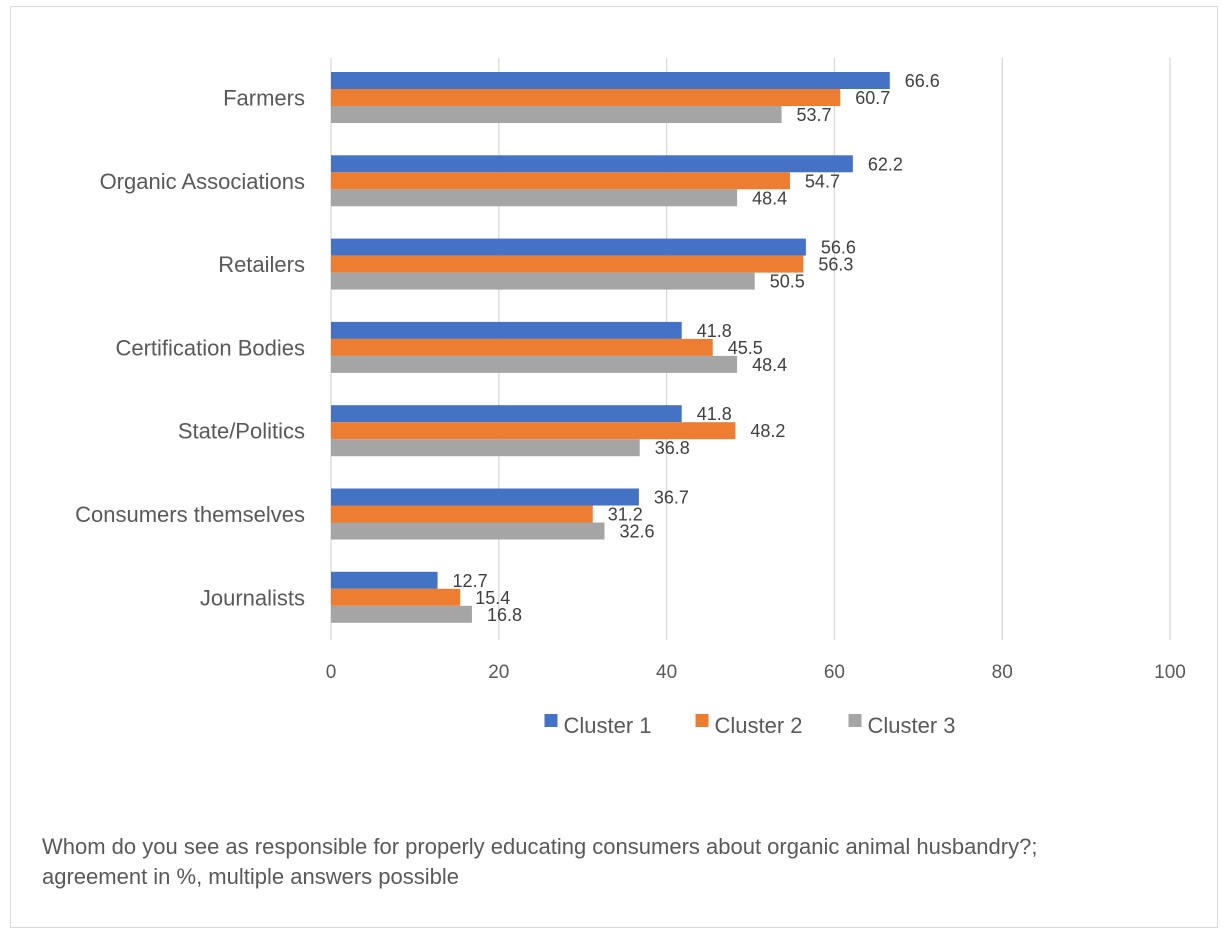 This screenshot has height=928, width=1223. Describe the element at coordinates (922, 81) in the screenshot. I see `data-label: 66.6` at that location.